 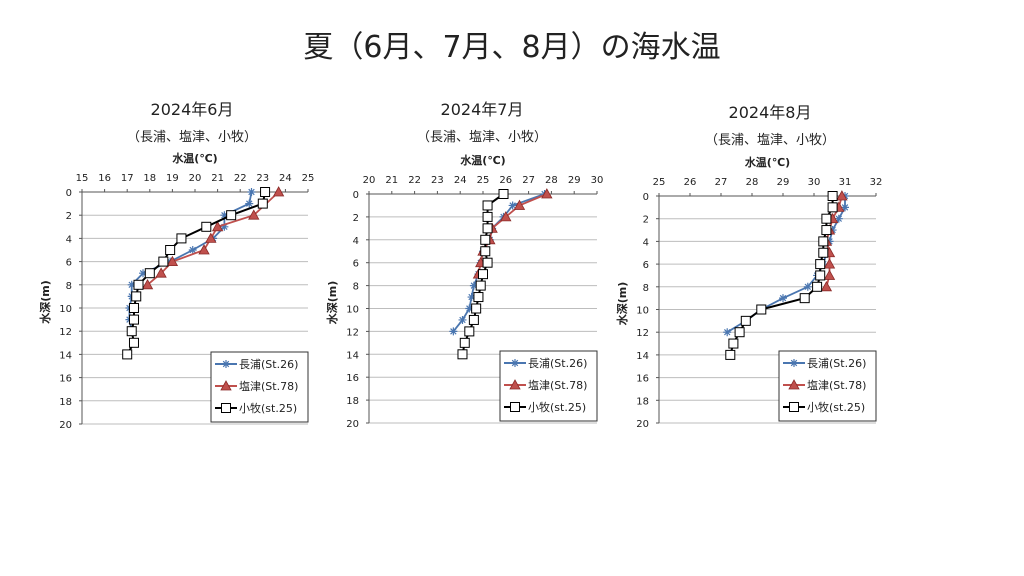 I want to click on x-tick-label: 21, so click(x=217, y=178).